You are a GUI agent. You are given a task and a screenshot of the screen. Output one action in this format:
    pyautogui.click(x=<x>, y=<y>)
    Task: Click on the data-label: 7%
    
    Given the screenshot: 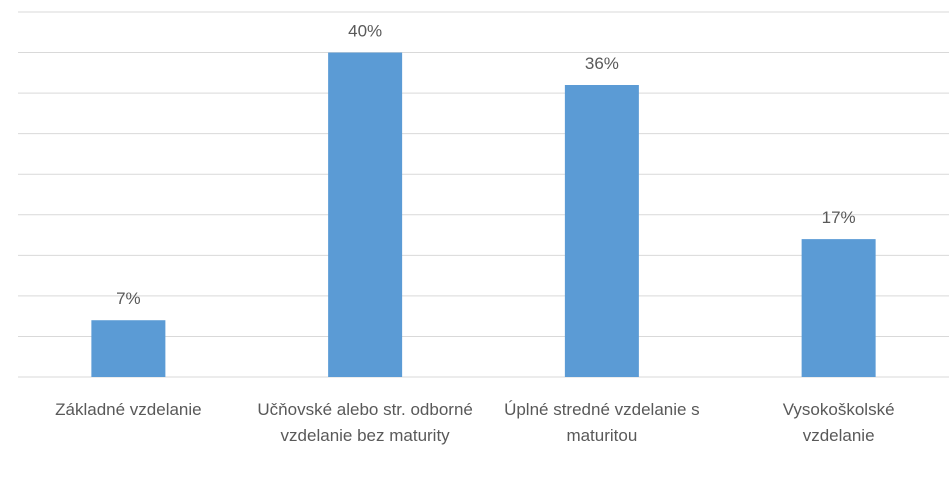 What is the action you would take?
    pyautogui.click(x=128, y=298)
    